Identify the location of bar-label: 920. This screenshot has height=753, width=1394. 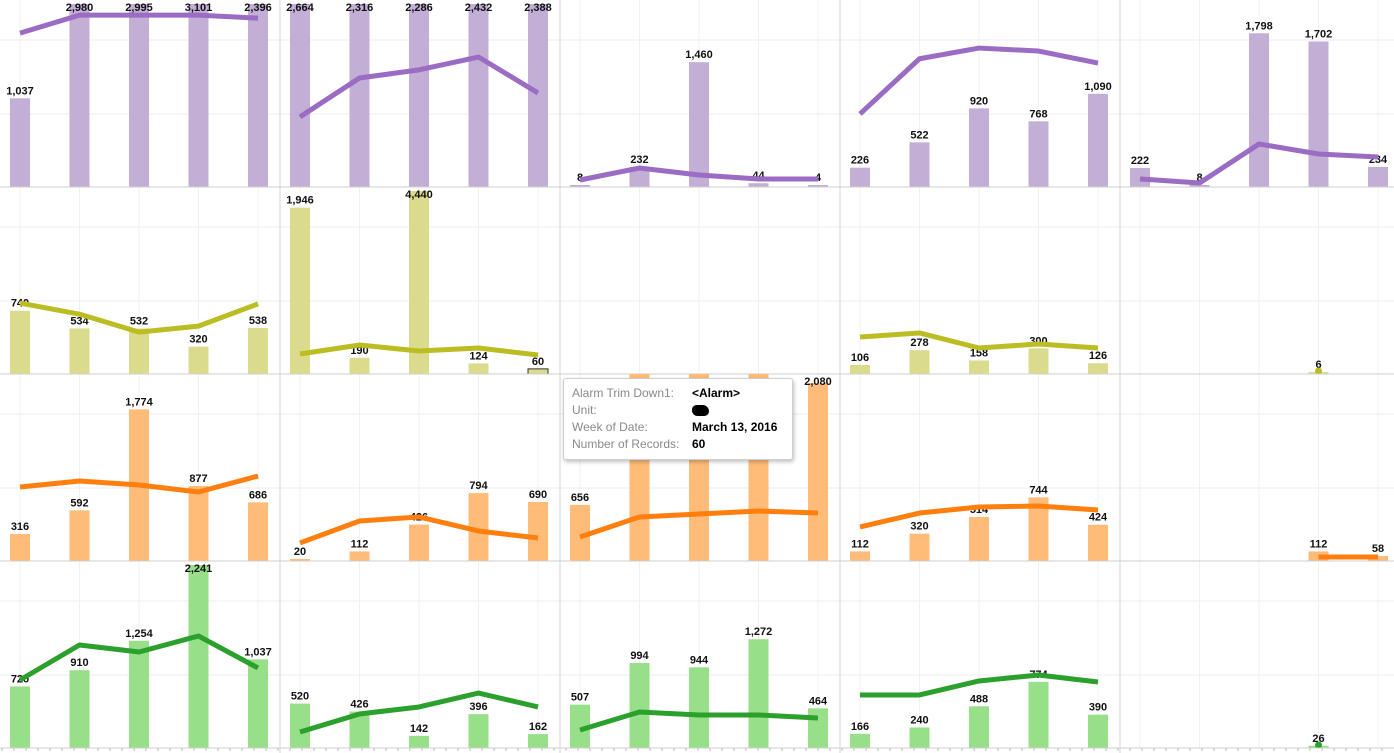
(979, 101).